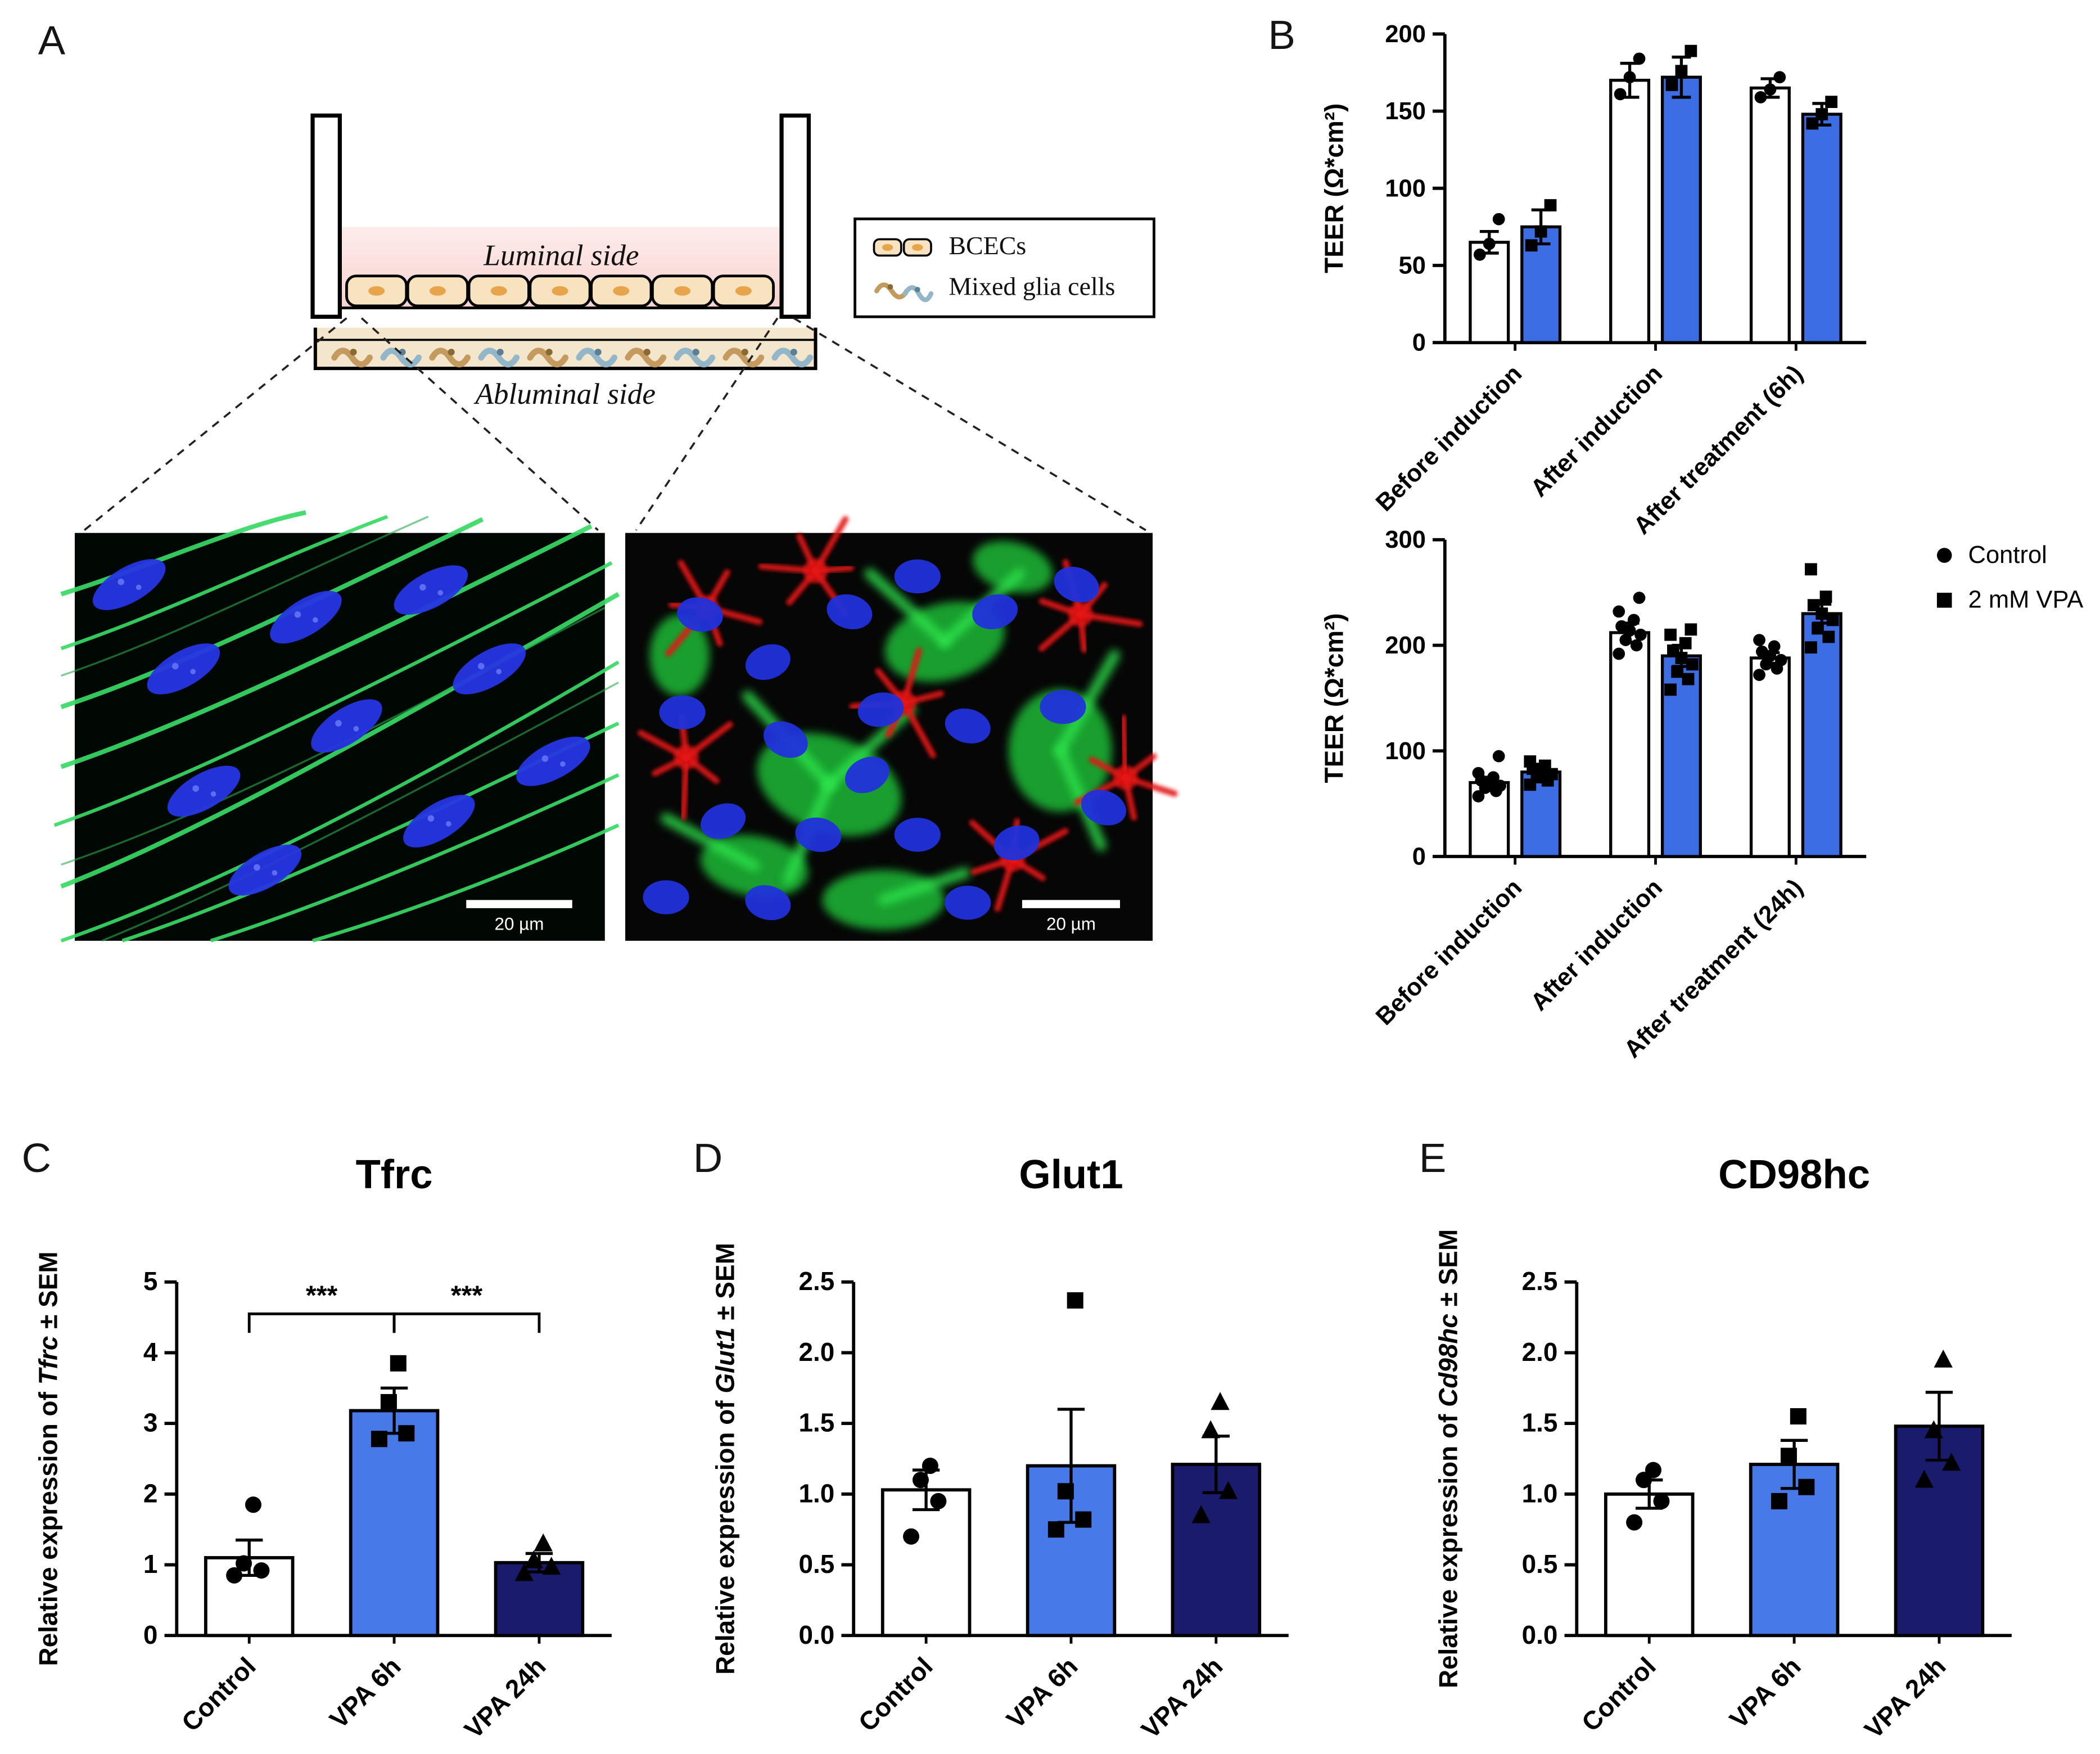 The image size is (2100, 1754). What do you see at coordinates (901, 728) in the screenshot?
I see `micrograph-mixed-glia: 20 µm` at bounding box center [901, 728].